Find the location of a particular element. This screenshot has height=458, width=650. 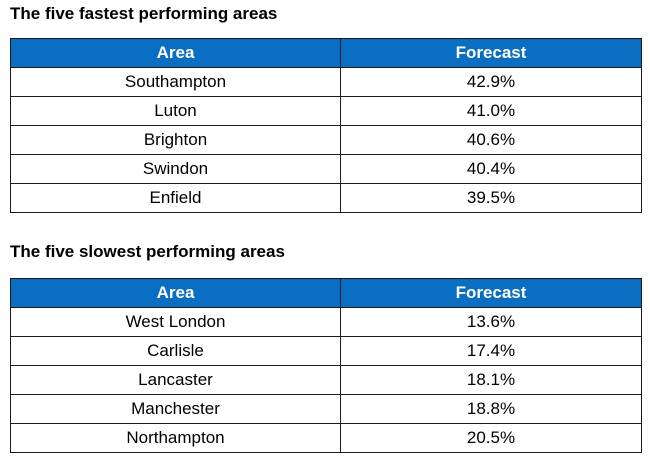

forecast-cell: 42.9% is located at coordinates (491, 82).